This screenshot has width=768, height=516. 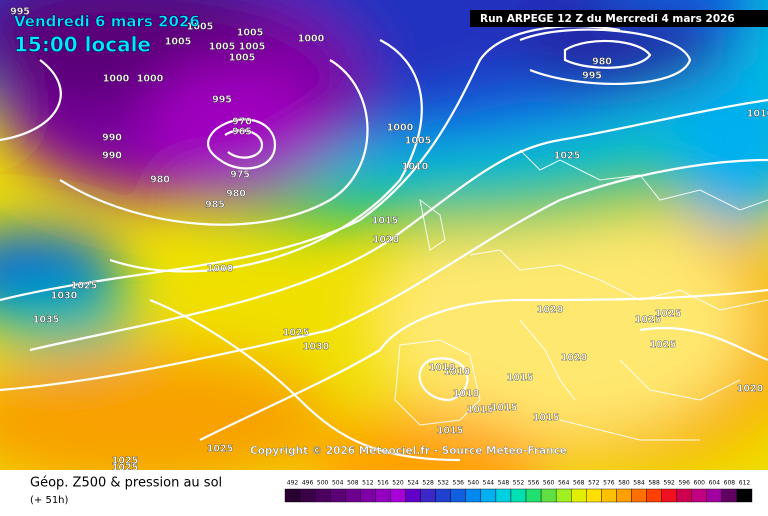 I want to click on colorbar-label: 508, so click(x=353, y=483).